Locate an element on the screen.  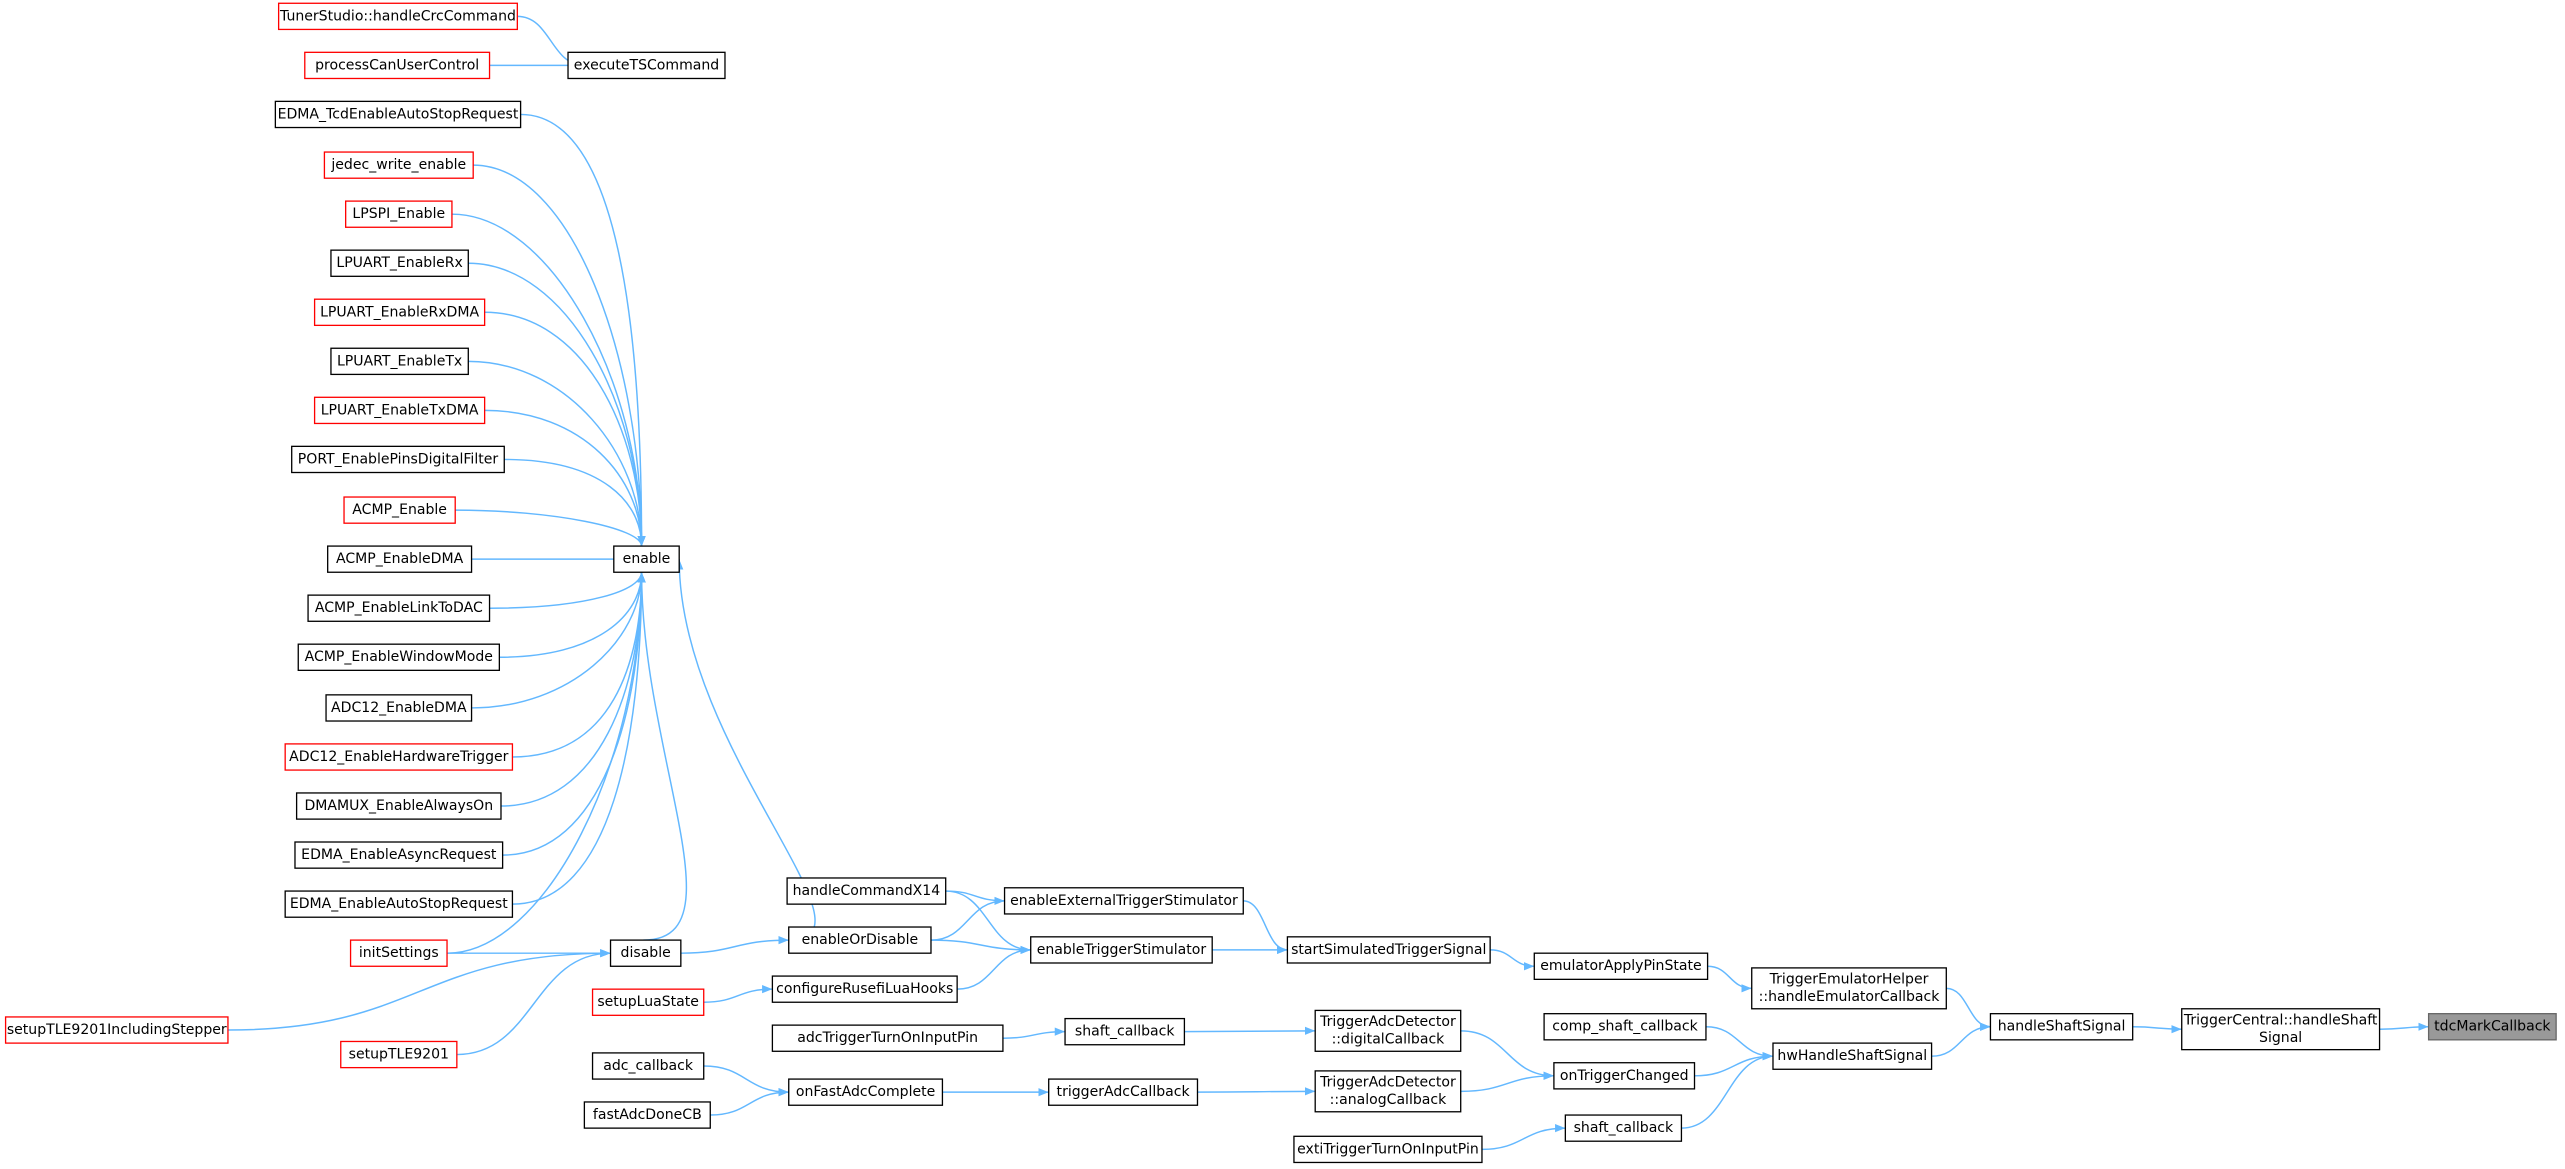
node-label: Signal is located at coordinates (2280, 1038).